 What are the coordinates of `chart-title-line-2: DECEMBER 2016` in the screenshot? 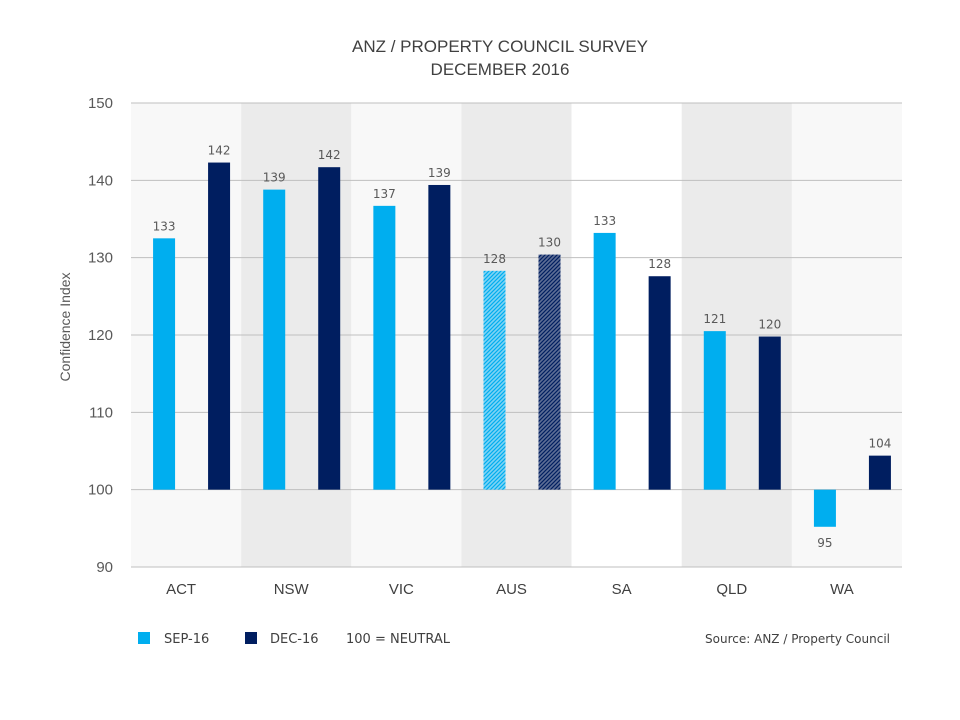 It's located at (500, 69).